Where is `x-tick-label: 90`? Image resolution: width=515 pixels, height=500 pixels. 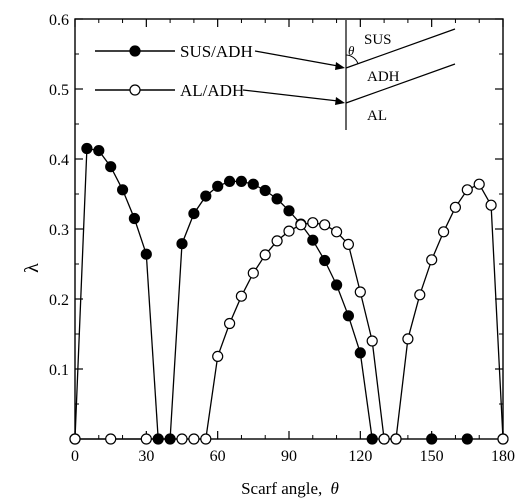 x-tick-label: 90 is located at coordinates (289, 456).